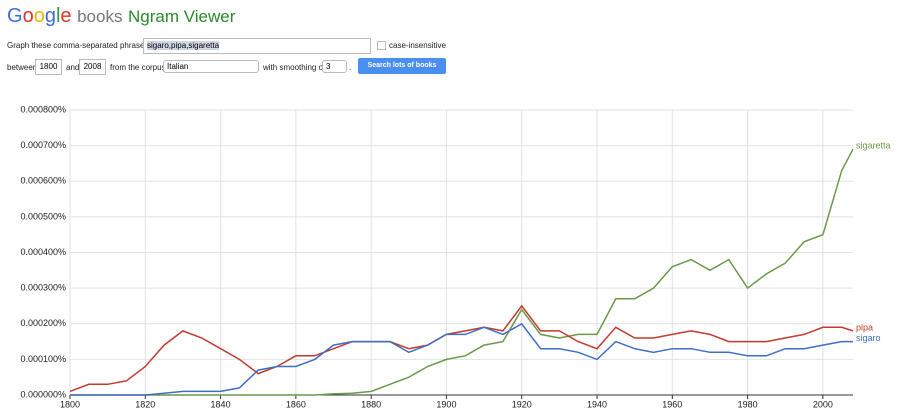 The image size is (900, 412). I want to click on x-tick-label: 1940, so click(597, 404).